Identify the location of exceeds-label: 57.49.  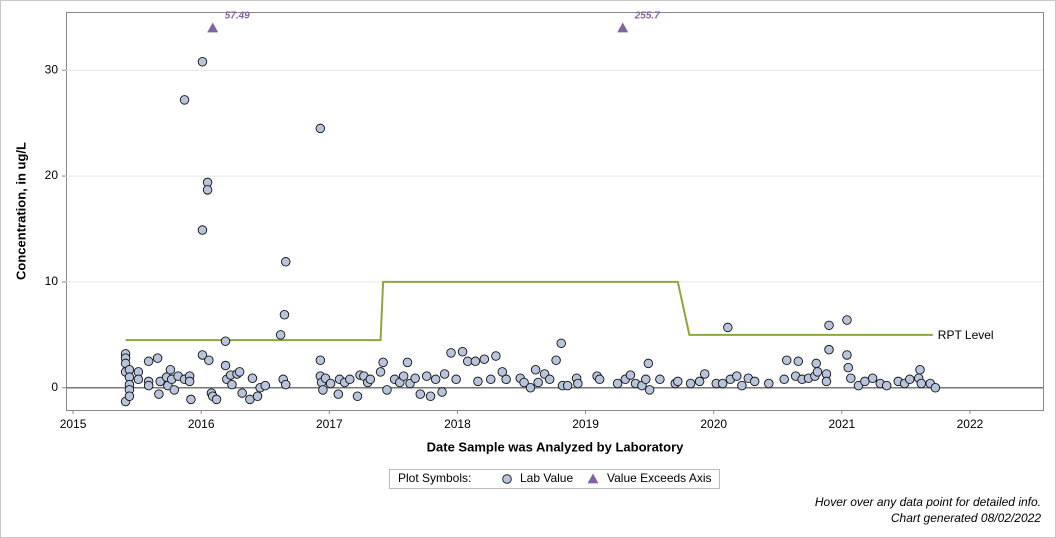
(237, 16).